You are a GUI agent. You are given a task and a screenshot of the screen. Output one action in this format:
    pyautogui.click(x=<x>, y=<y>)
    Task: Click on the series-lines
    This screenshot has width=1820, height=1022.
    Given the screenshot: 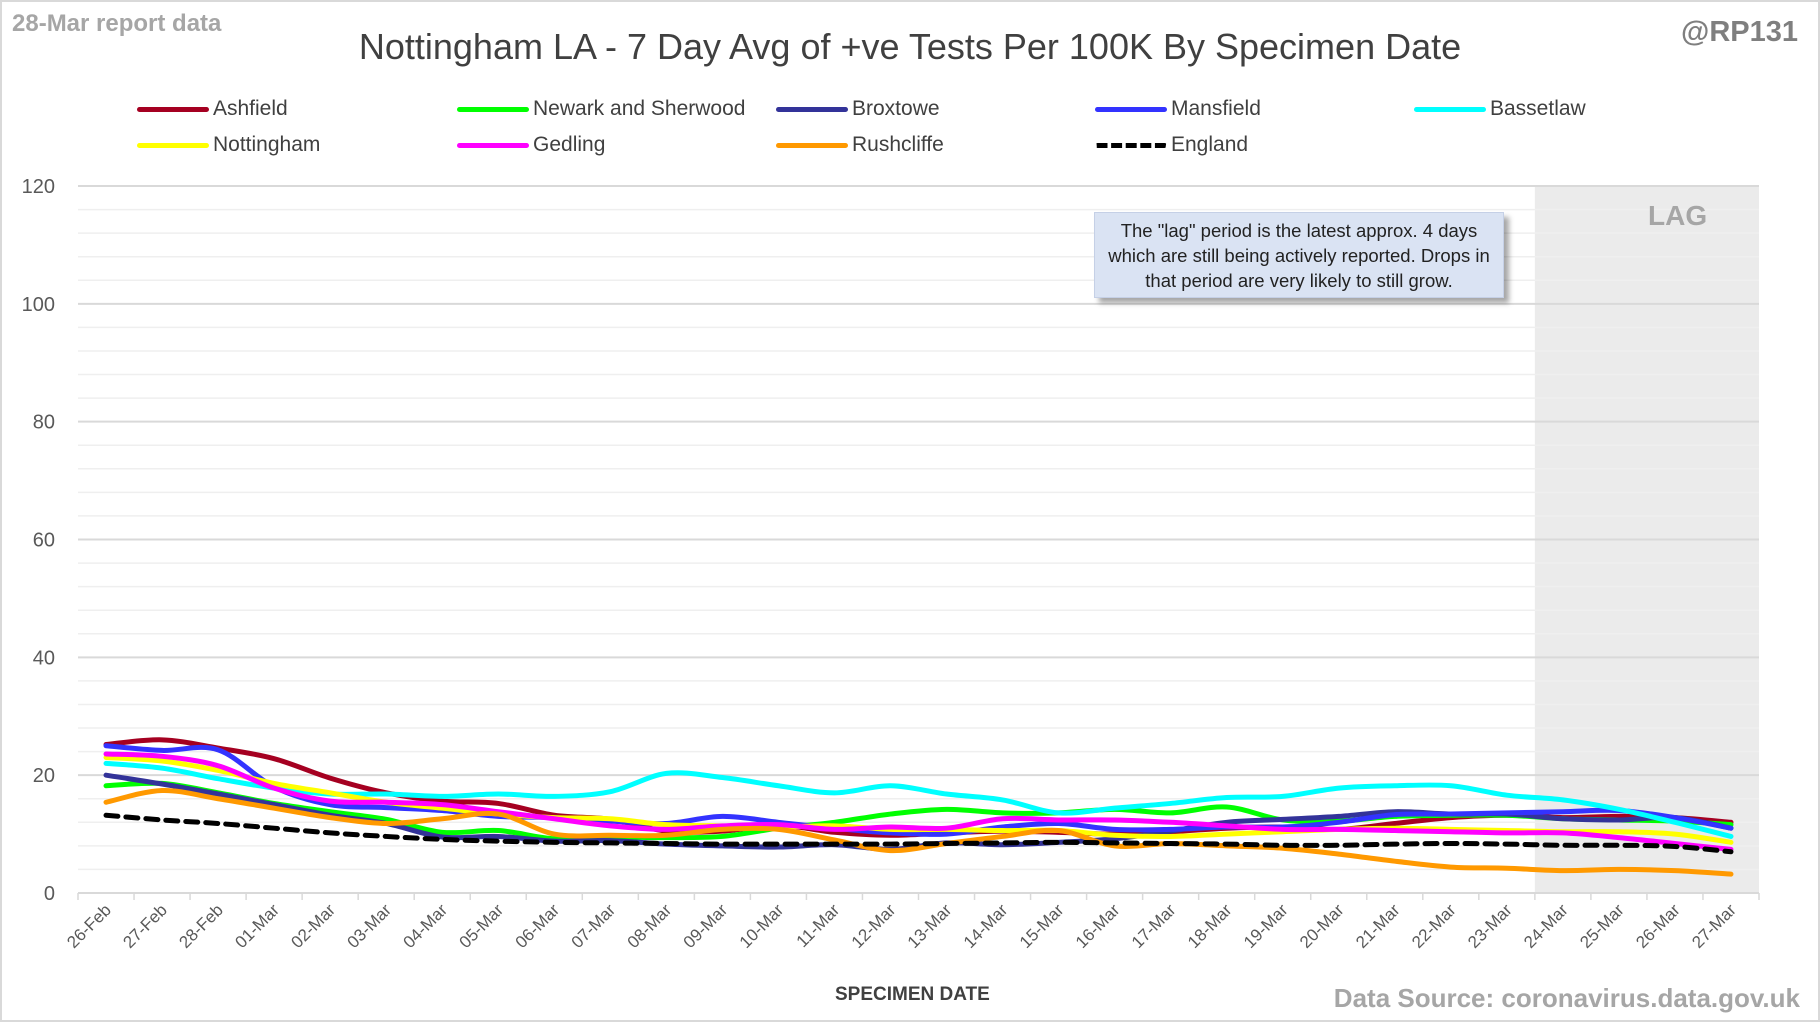 What is the action you would take?
    pyautogui.click(x=918, y=807)
    